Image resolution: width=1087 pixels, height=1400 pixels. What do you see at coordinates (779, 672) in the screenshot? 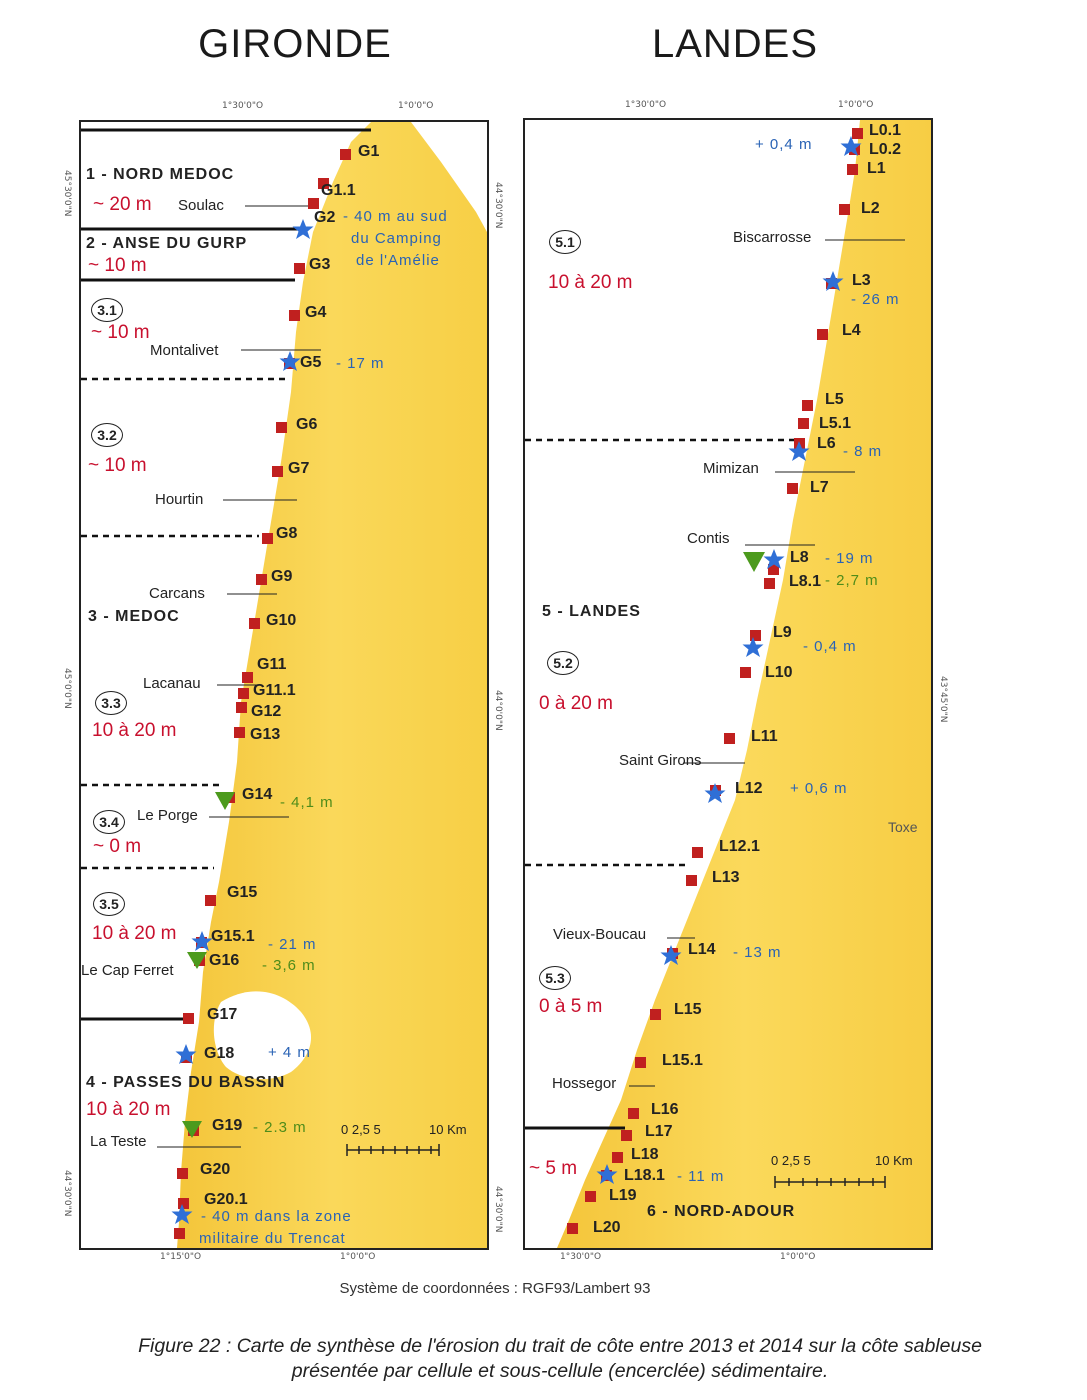
I see `point-label: L10` at bounding box center [779, 672].